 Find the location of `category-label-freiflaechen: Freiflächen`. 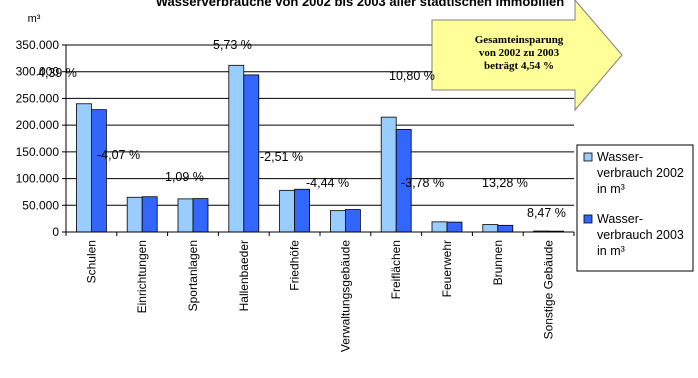

category-label-freiflaechen: Freiflächen is located at coordinates (396, 269).